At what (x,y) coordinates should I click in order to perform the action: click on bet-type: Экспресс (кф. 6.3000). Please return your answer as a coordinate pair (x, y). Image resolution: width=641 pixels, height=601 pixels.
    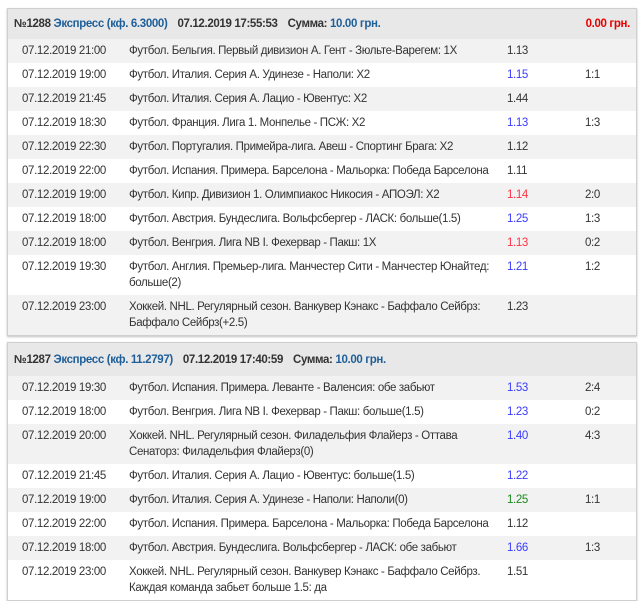
    Looking at the image, I should click on (110, 24).